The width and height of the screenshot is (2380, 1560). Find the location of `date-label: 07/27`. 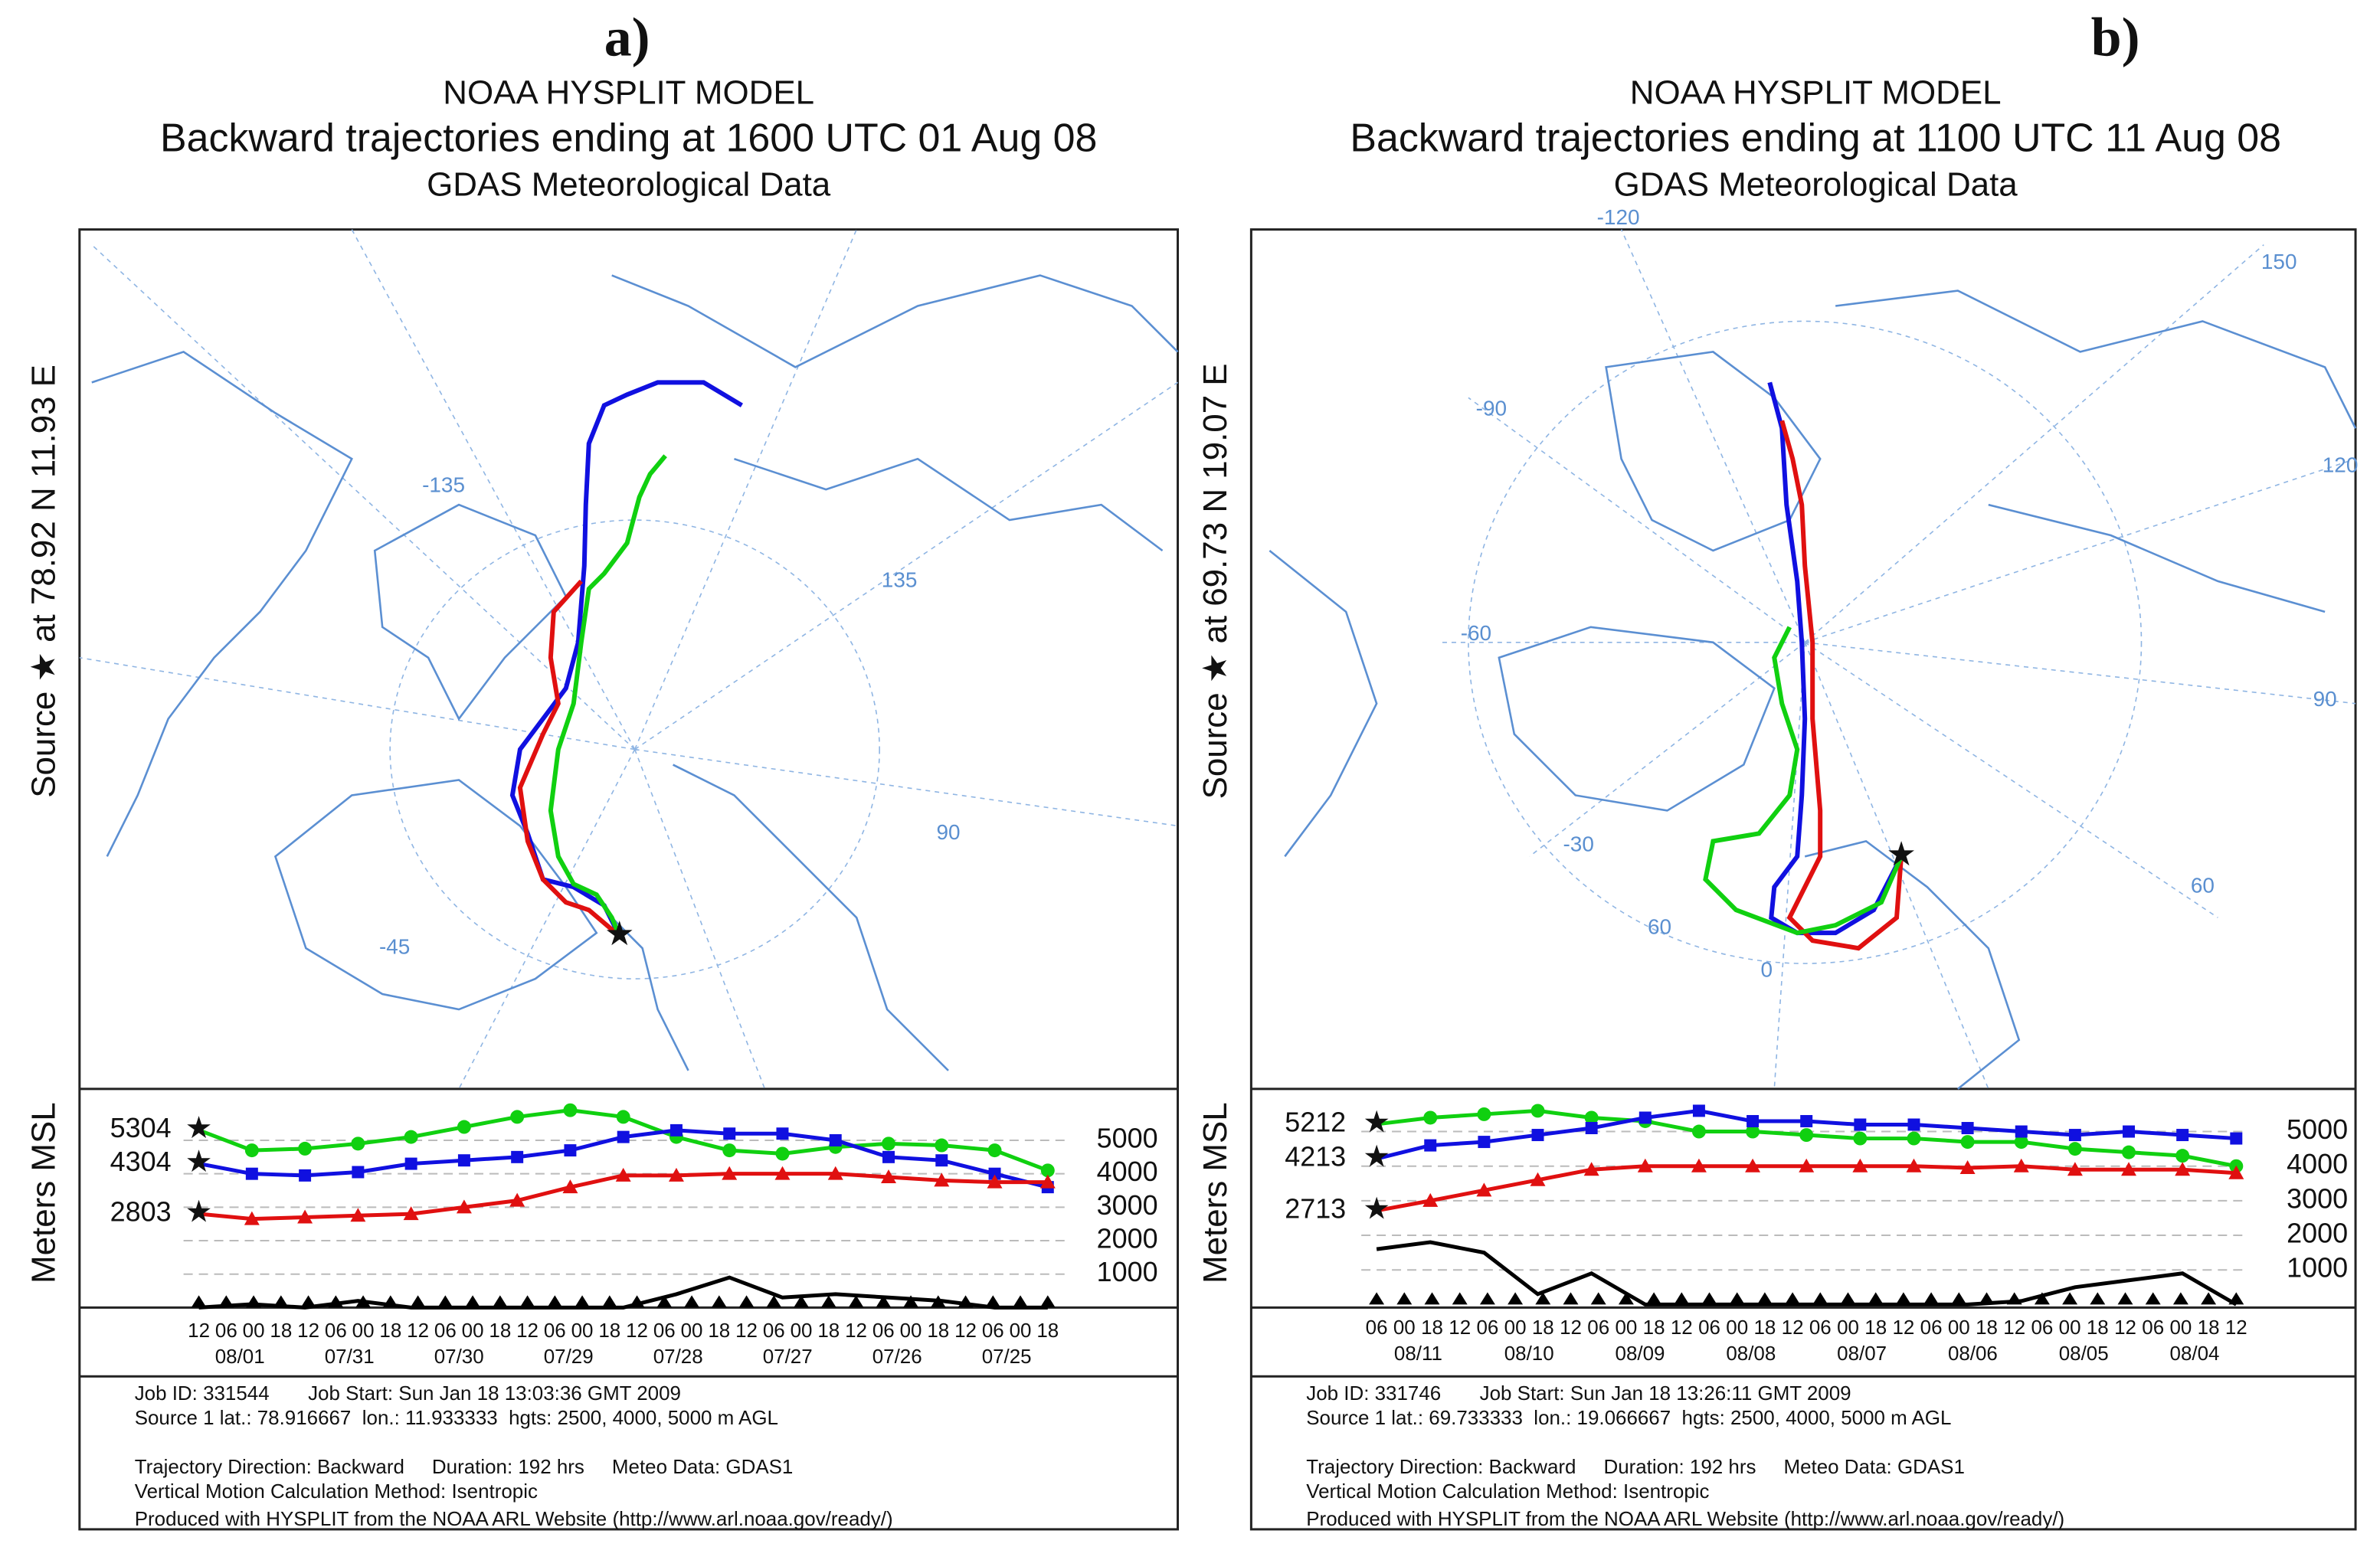

date-label: 07/27 is located at coordinates (788, 1357).